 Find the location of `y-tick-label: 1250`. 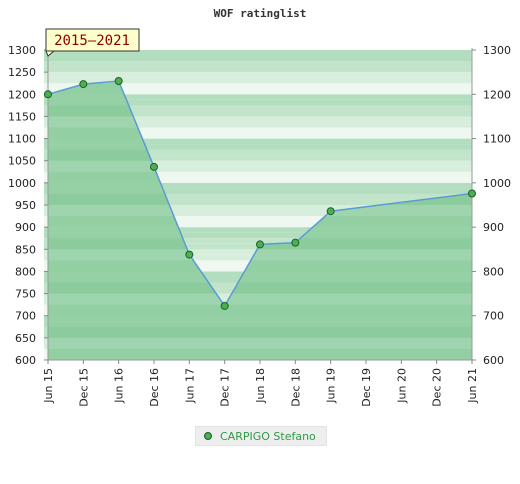

y-tick-label: 1250 is located at coordinates (22, 72).